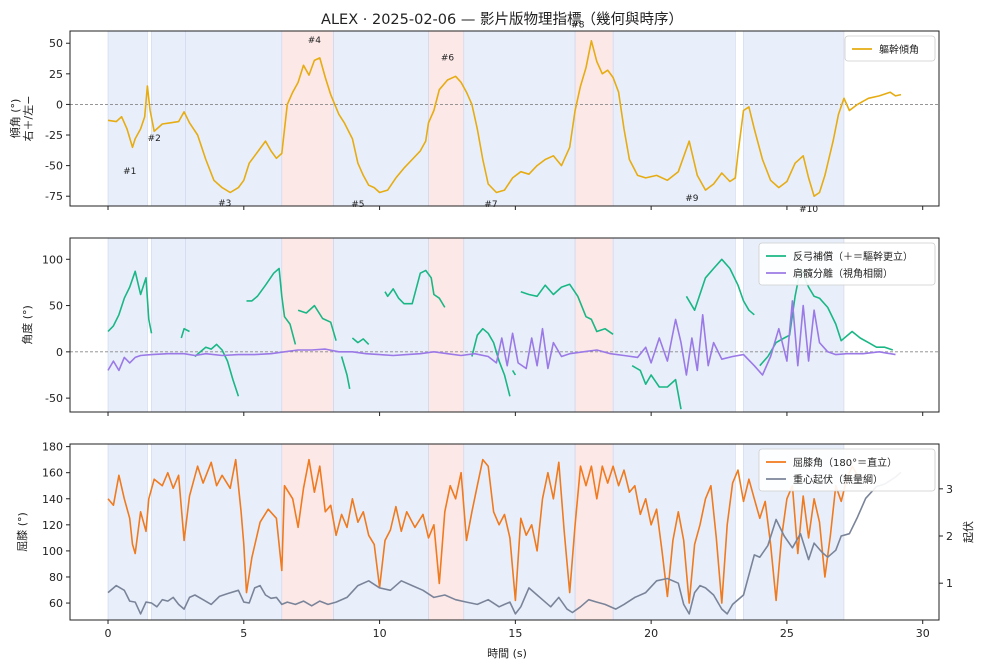 This screenshot has width=985, height=668. Describe the element at coordinates (490, 205) in the screenshot. I see `segment-annotation: #7` at that location.